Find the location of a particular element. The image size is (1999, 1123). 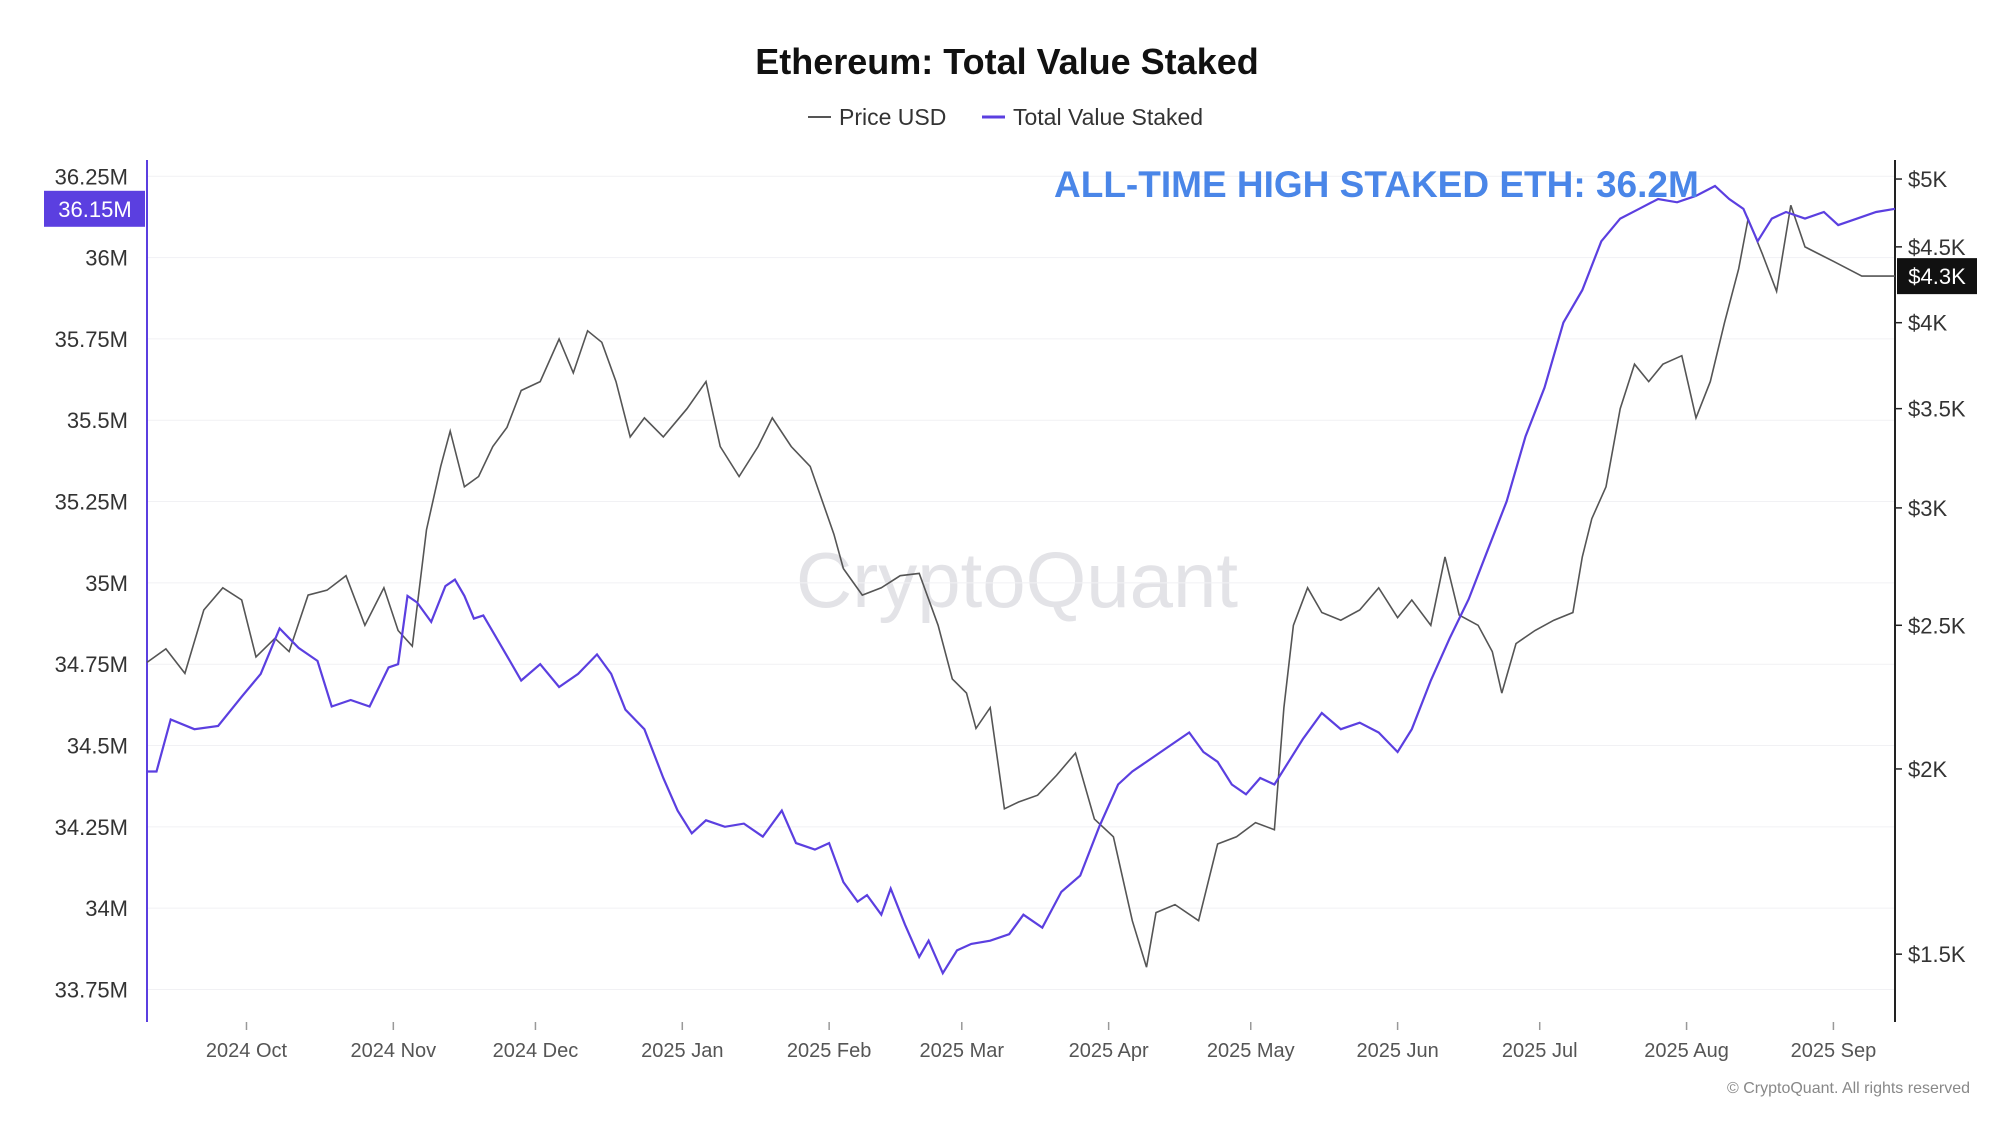

x-tick-label: 2025 Apr is located at coordinates (1109, 1051).